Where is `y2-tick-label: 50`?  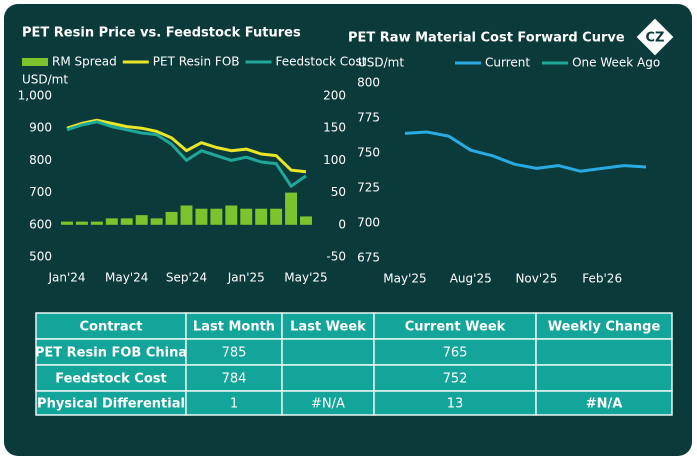
y2-tick-label: 50 is located at coordinates (338, 192).